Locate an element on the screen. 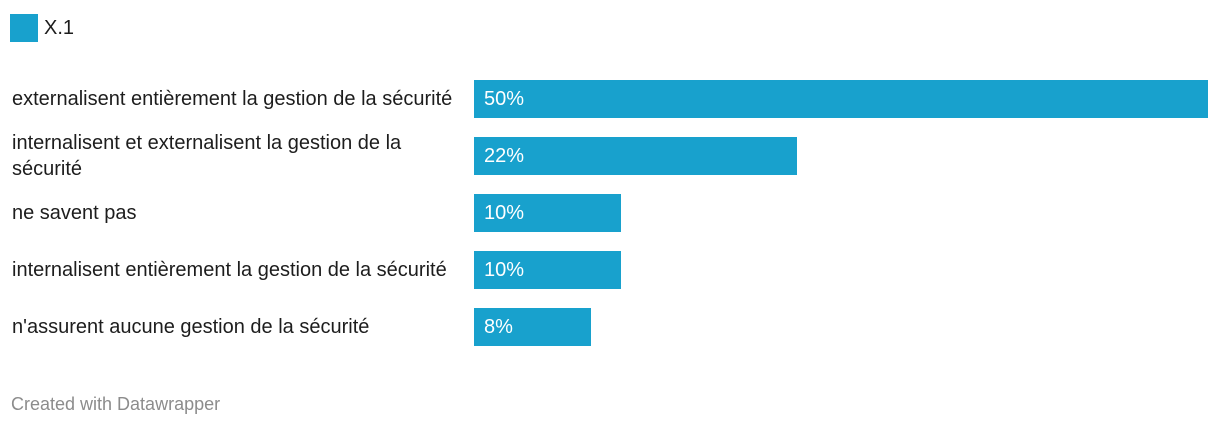 This screenshot has height=430, width=1220. legend-label: X.1 is located at coordinates (59, 27).